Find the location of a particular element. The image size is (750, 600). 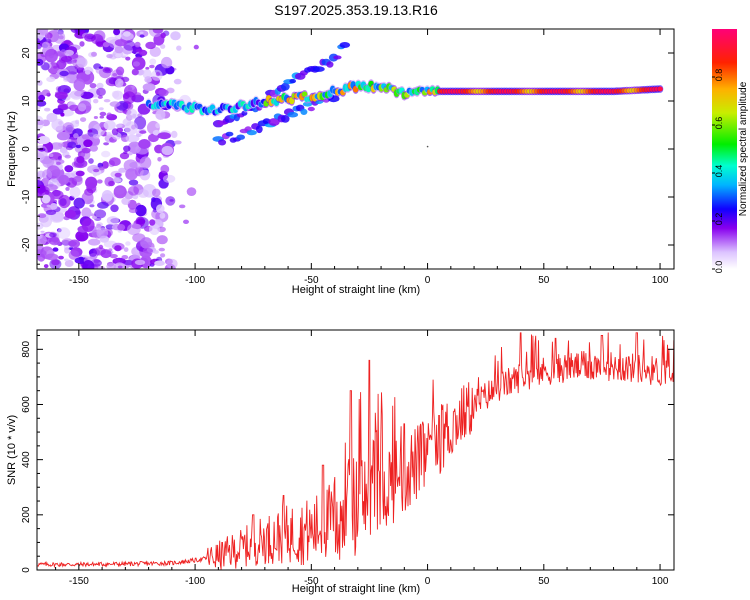

colorbar-label: Normalized spectral amplitude is located at coordinates (743, 148).